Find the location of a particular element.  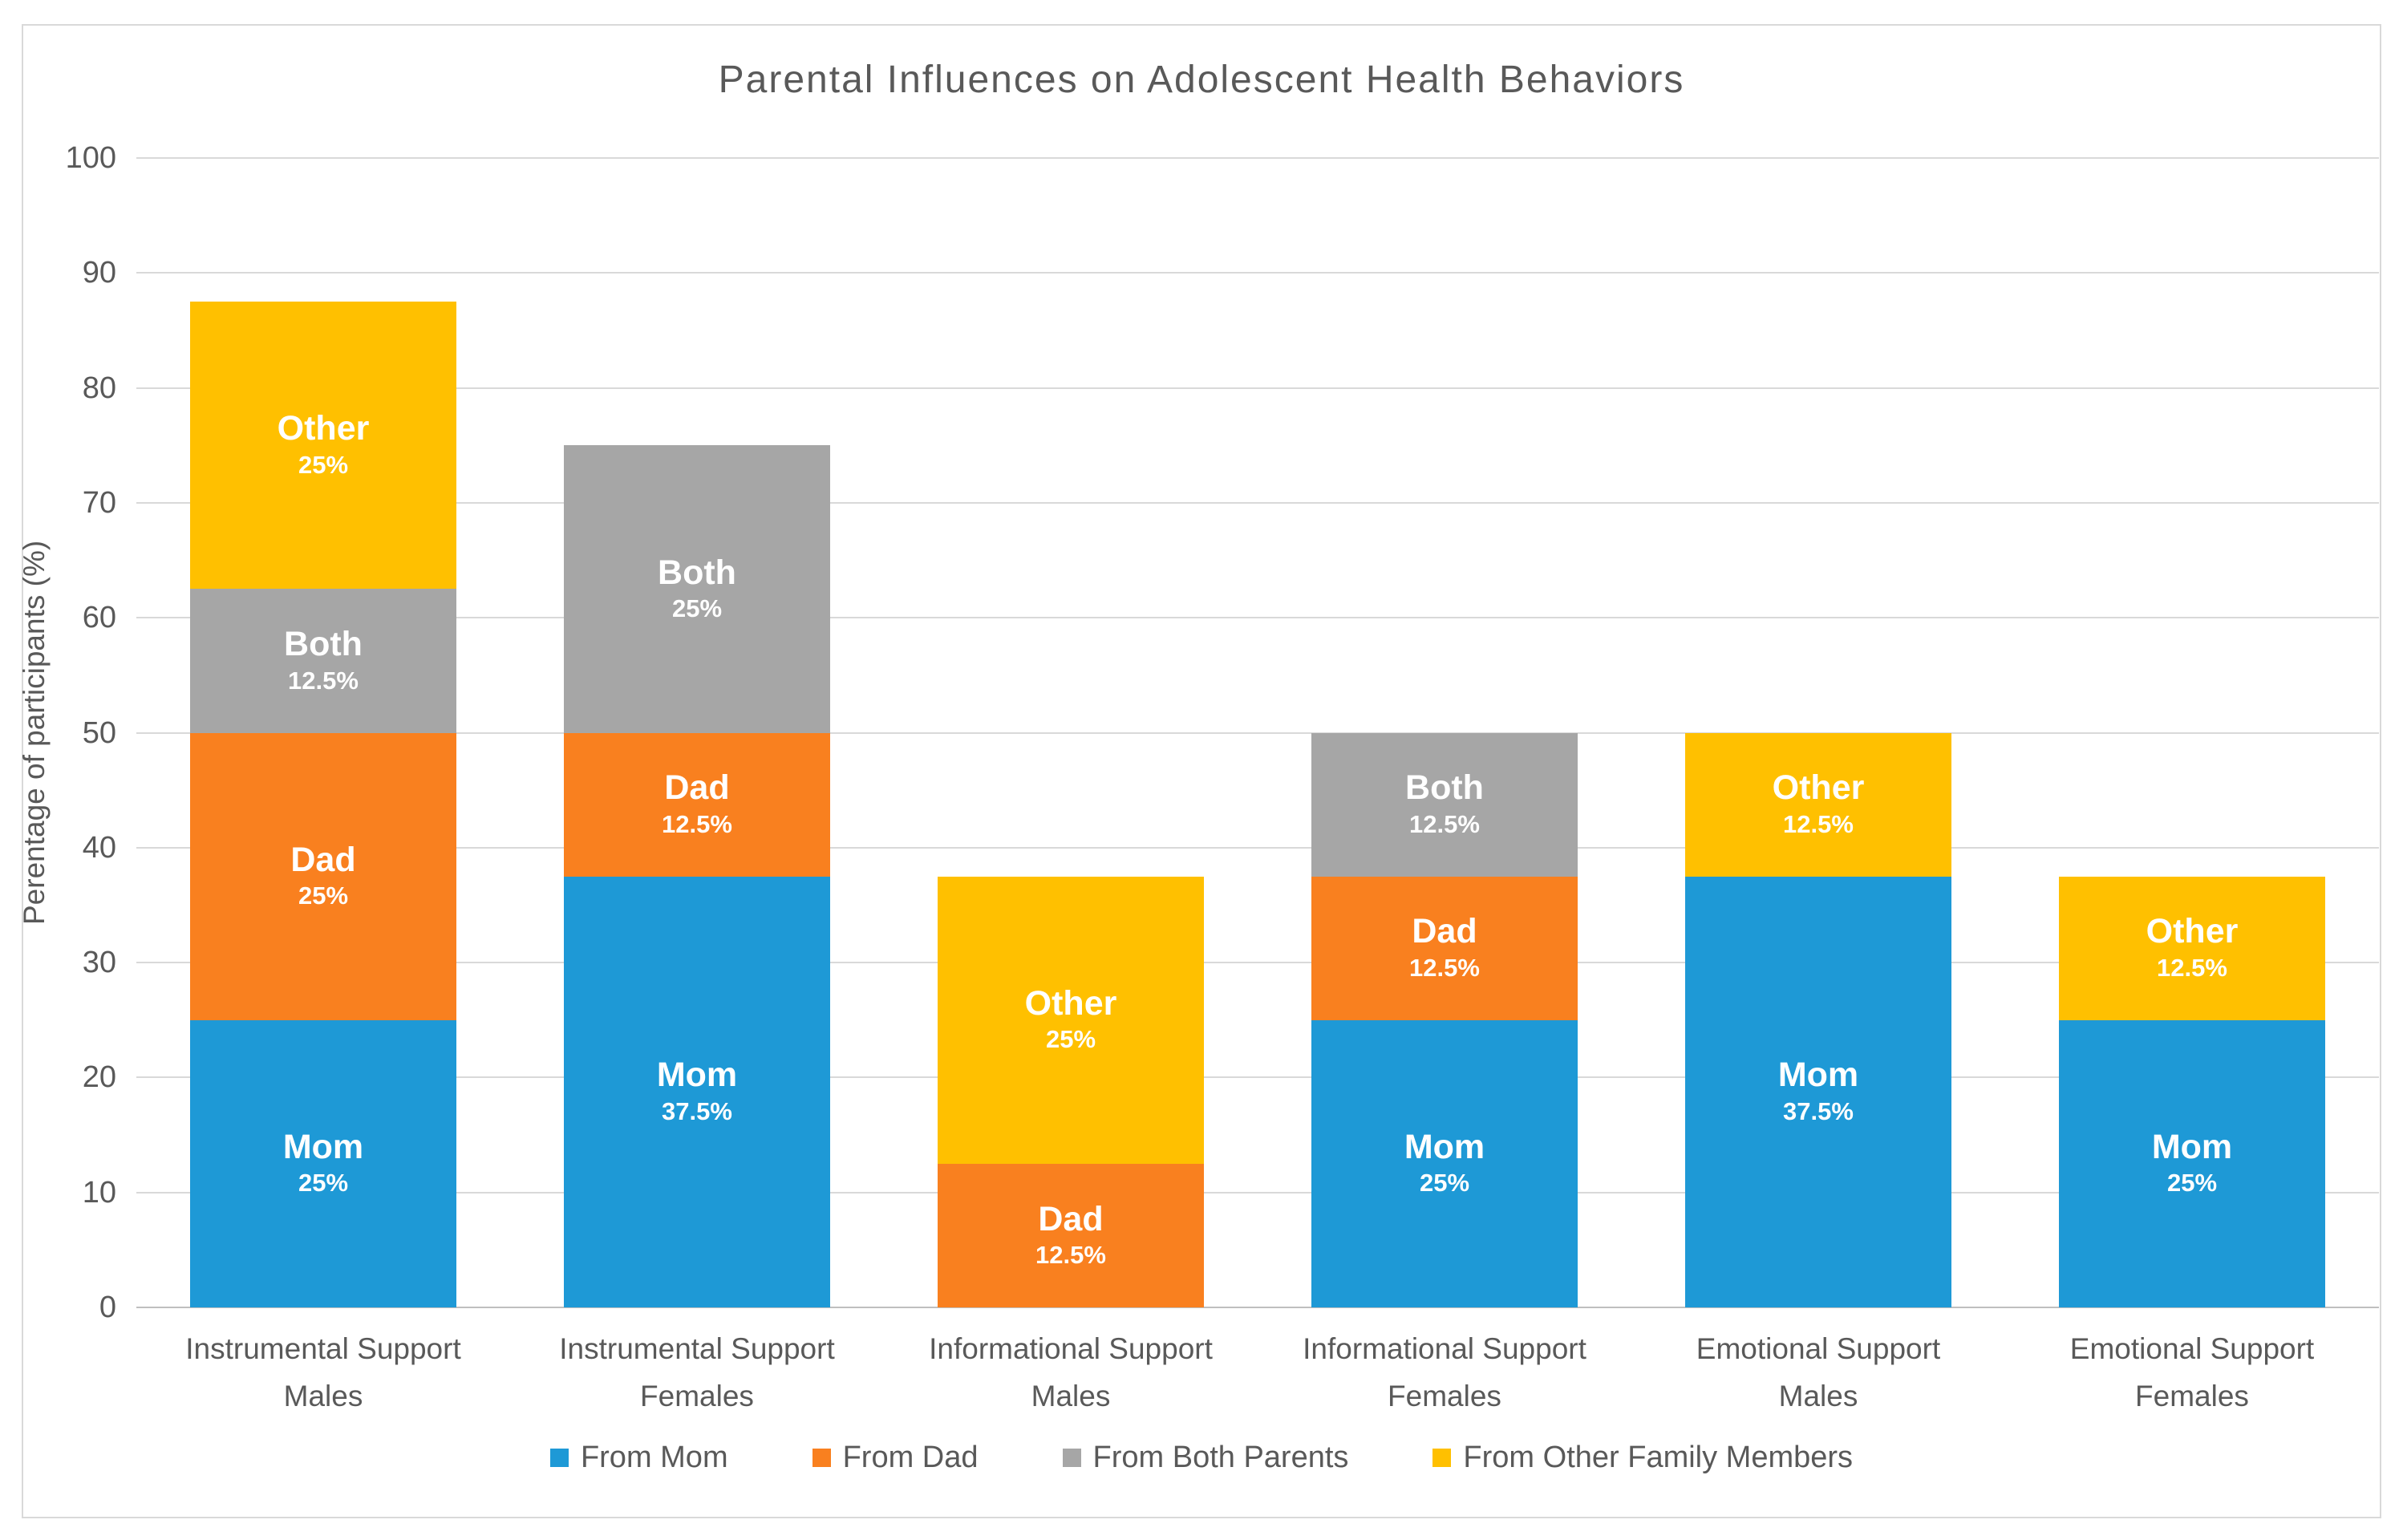

y-tick-label: 10 is located at coordinates (99, 1192).